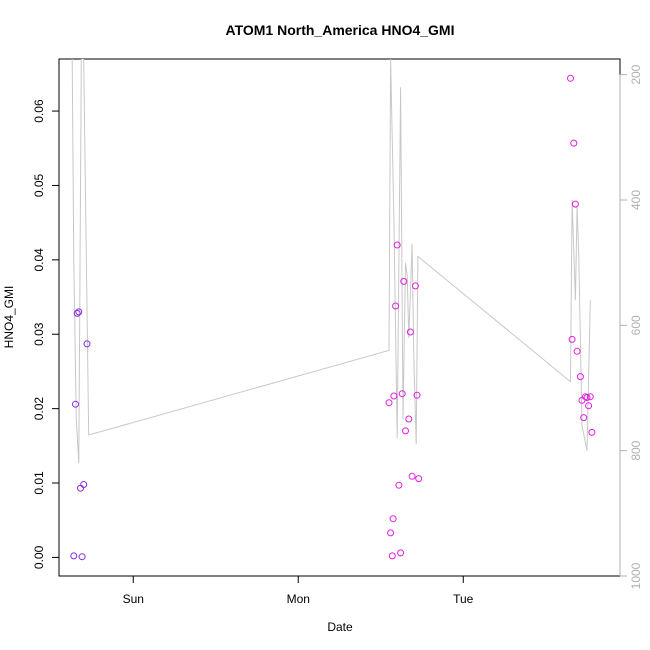 This screenshot has width=650, height=650. What do you see at coordinates (636, 450) in the screenshot?
I see `y-right-tick-label: 800` at bounding box center [636, 450].